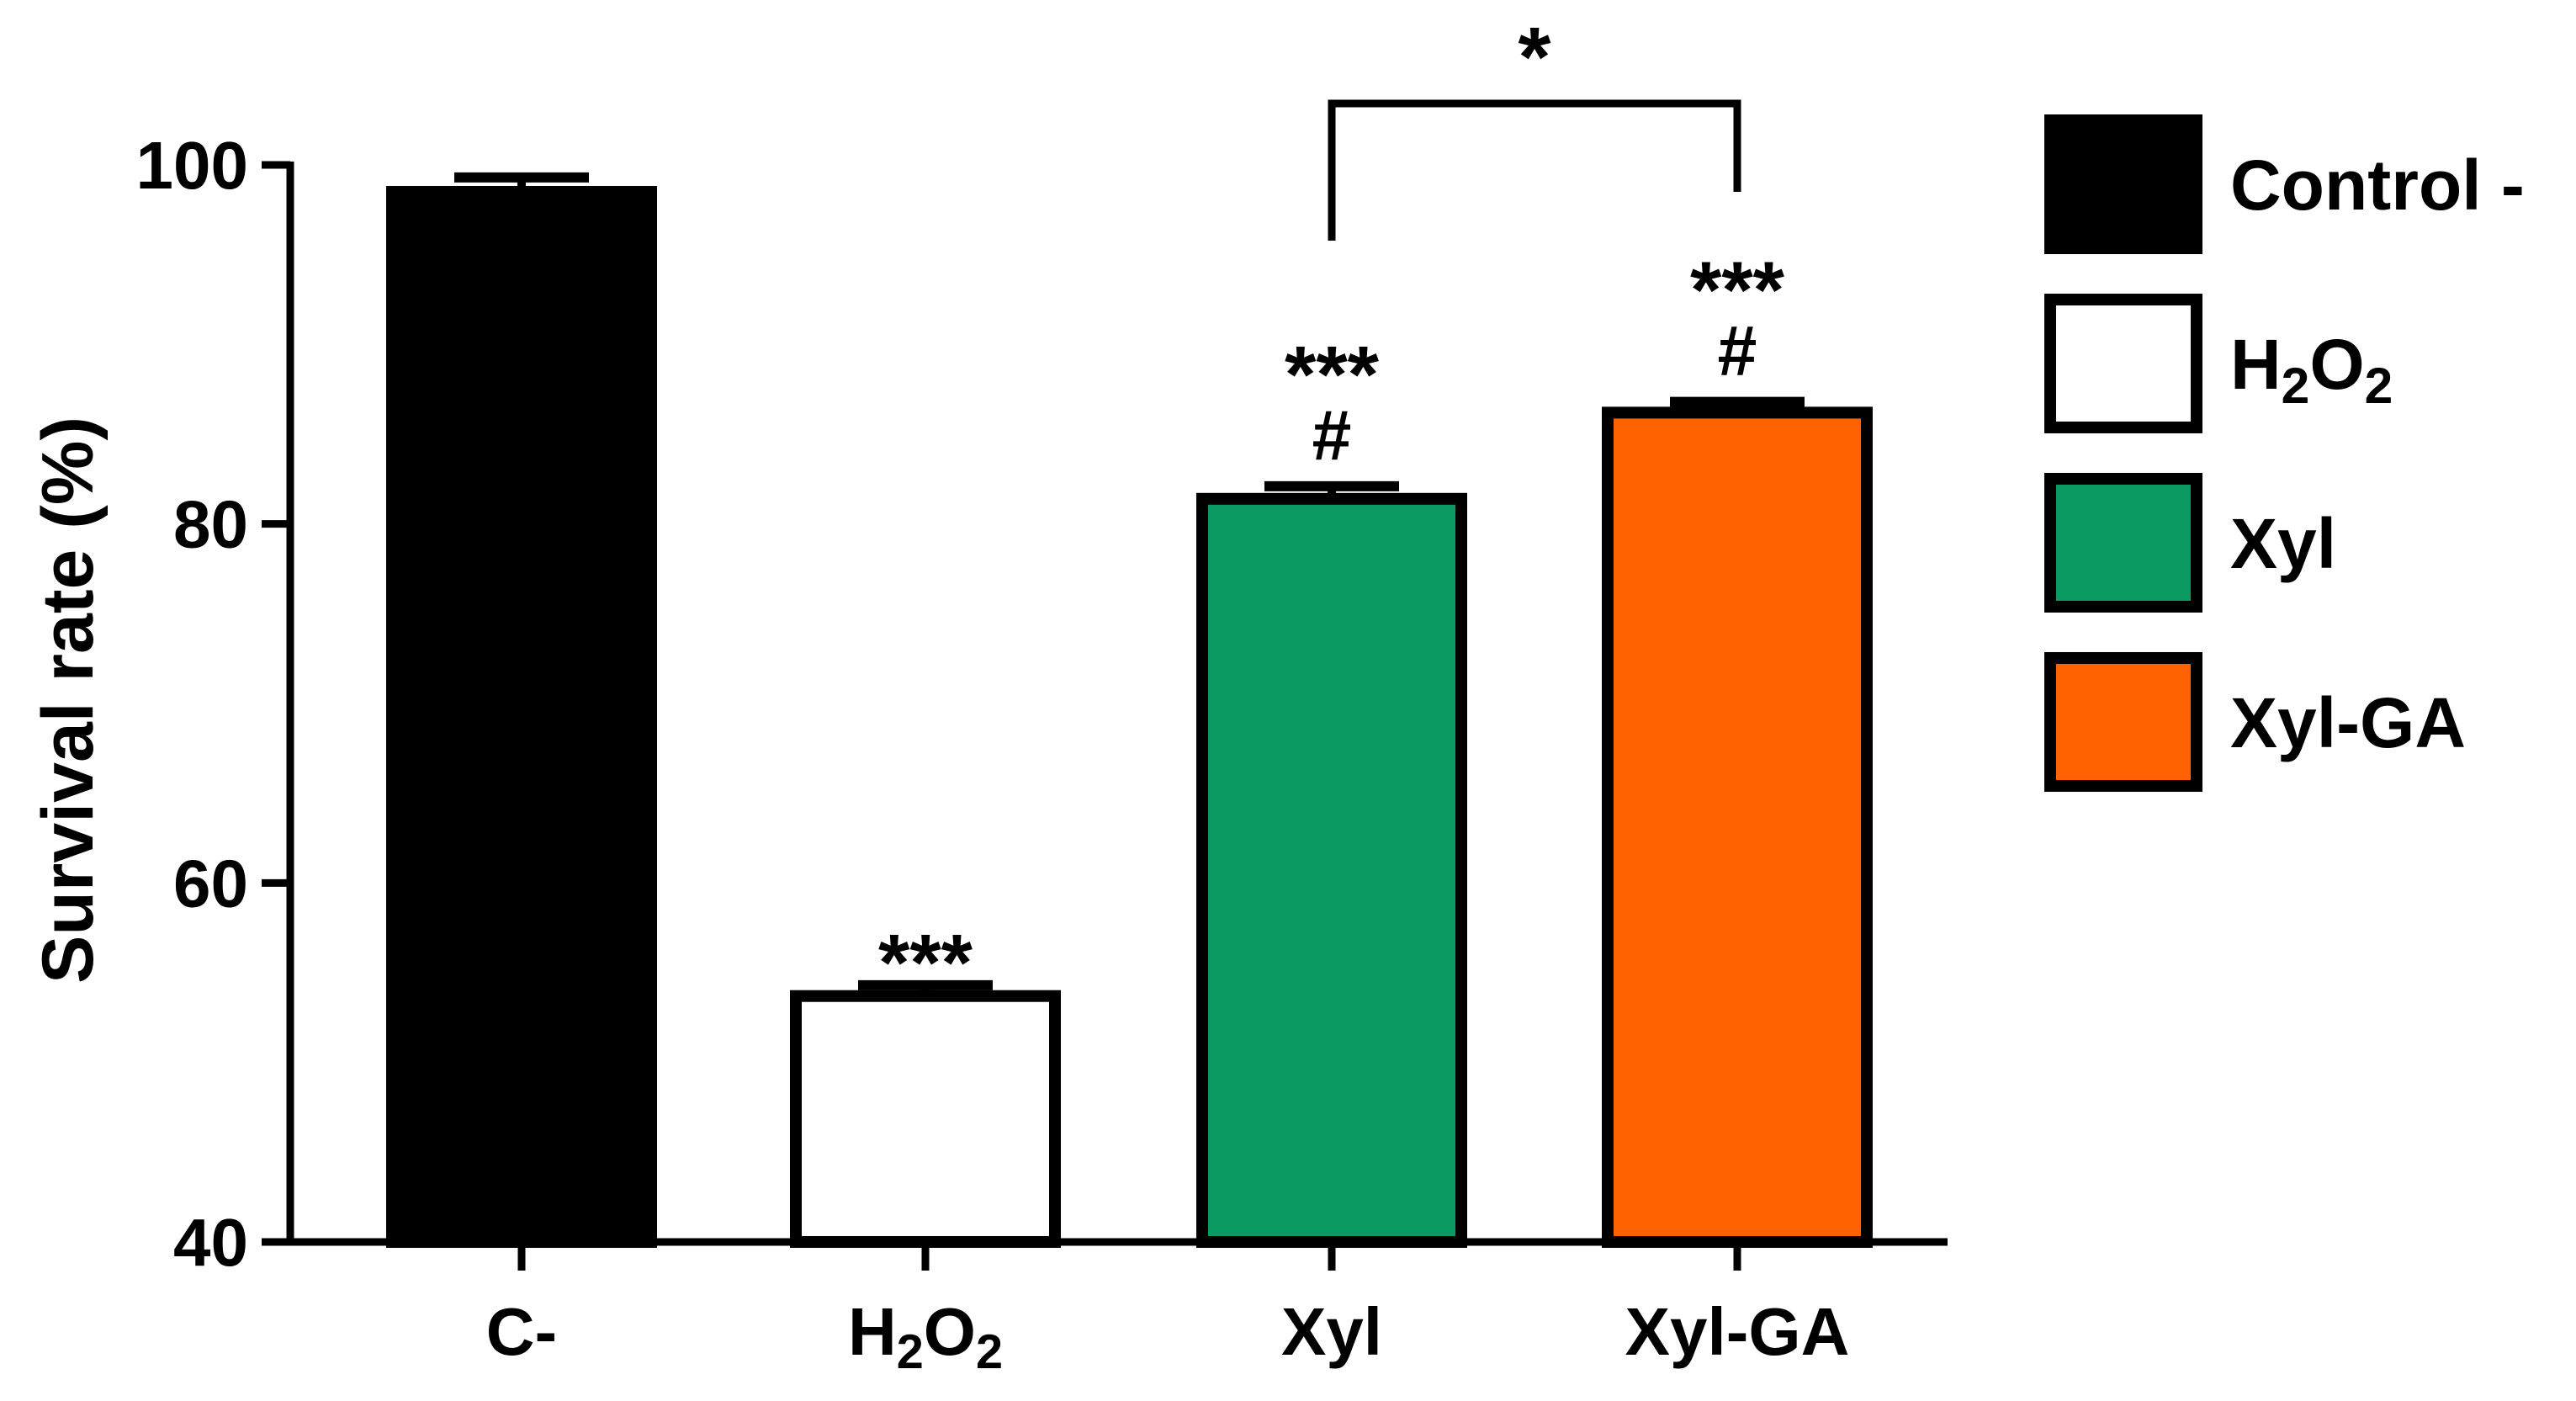 Image resolution: width=2576 pixels, height=1401 pixels. I want to click on comparison-bracket, so click(1534, 170).